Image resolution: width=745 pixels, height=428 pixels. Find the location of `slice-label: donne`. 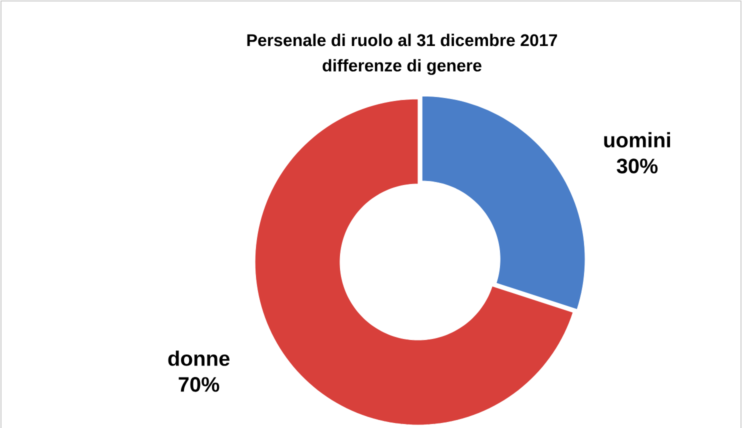

slice-label: donne is located at coordinates (199, 358).